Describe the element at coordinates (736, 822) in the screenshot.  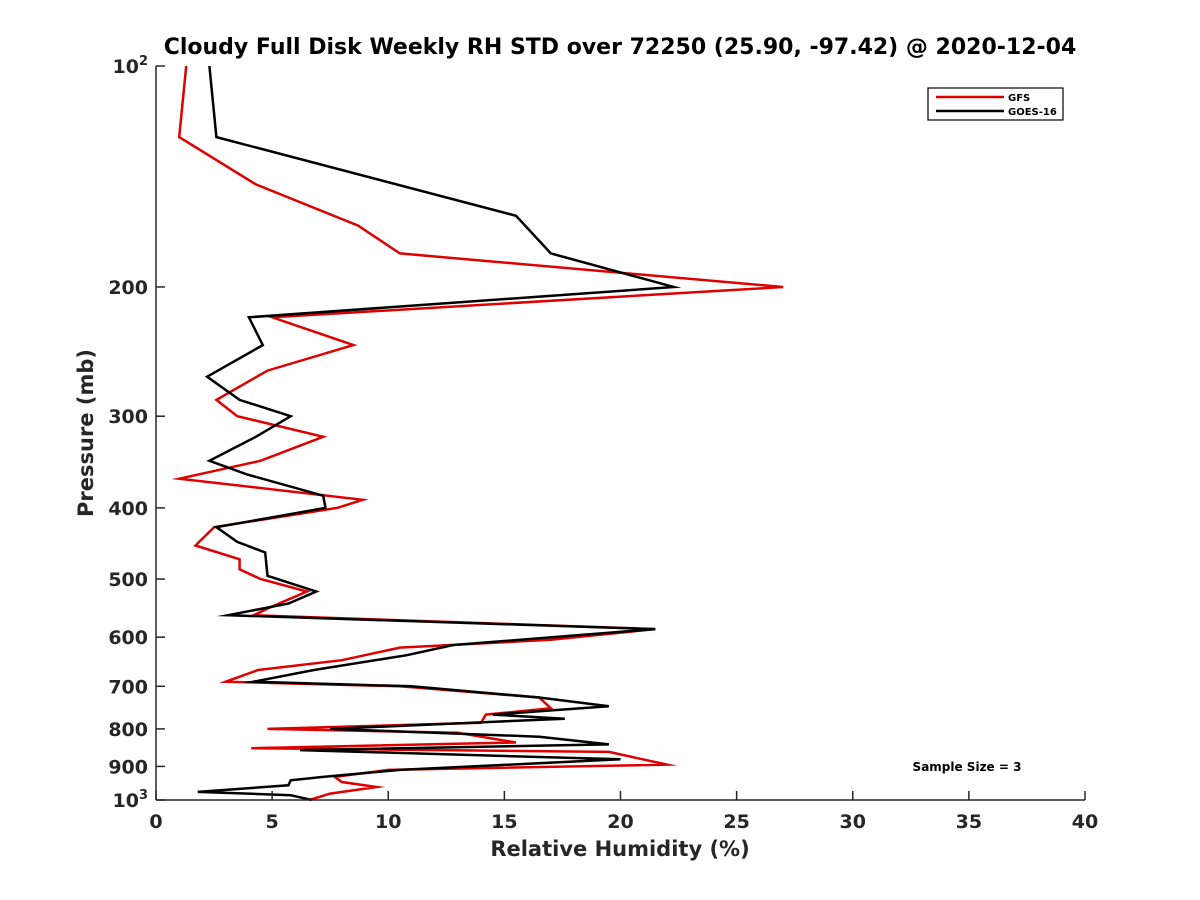
I see `x-tick-label: 25` at that location.